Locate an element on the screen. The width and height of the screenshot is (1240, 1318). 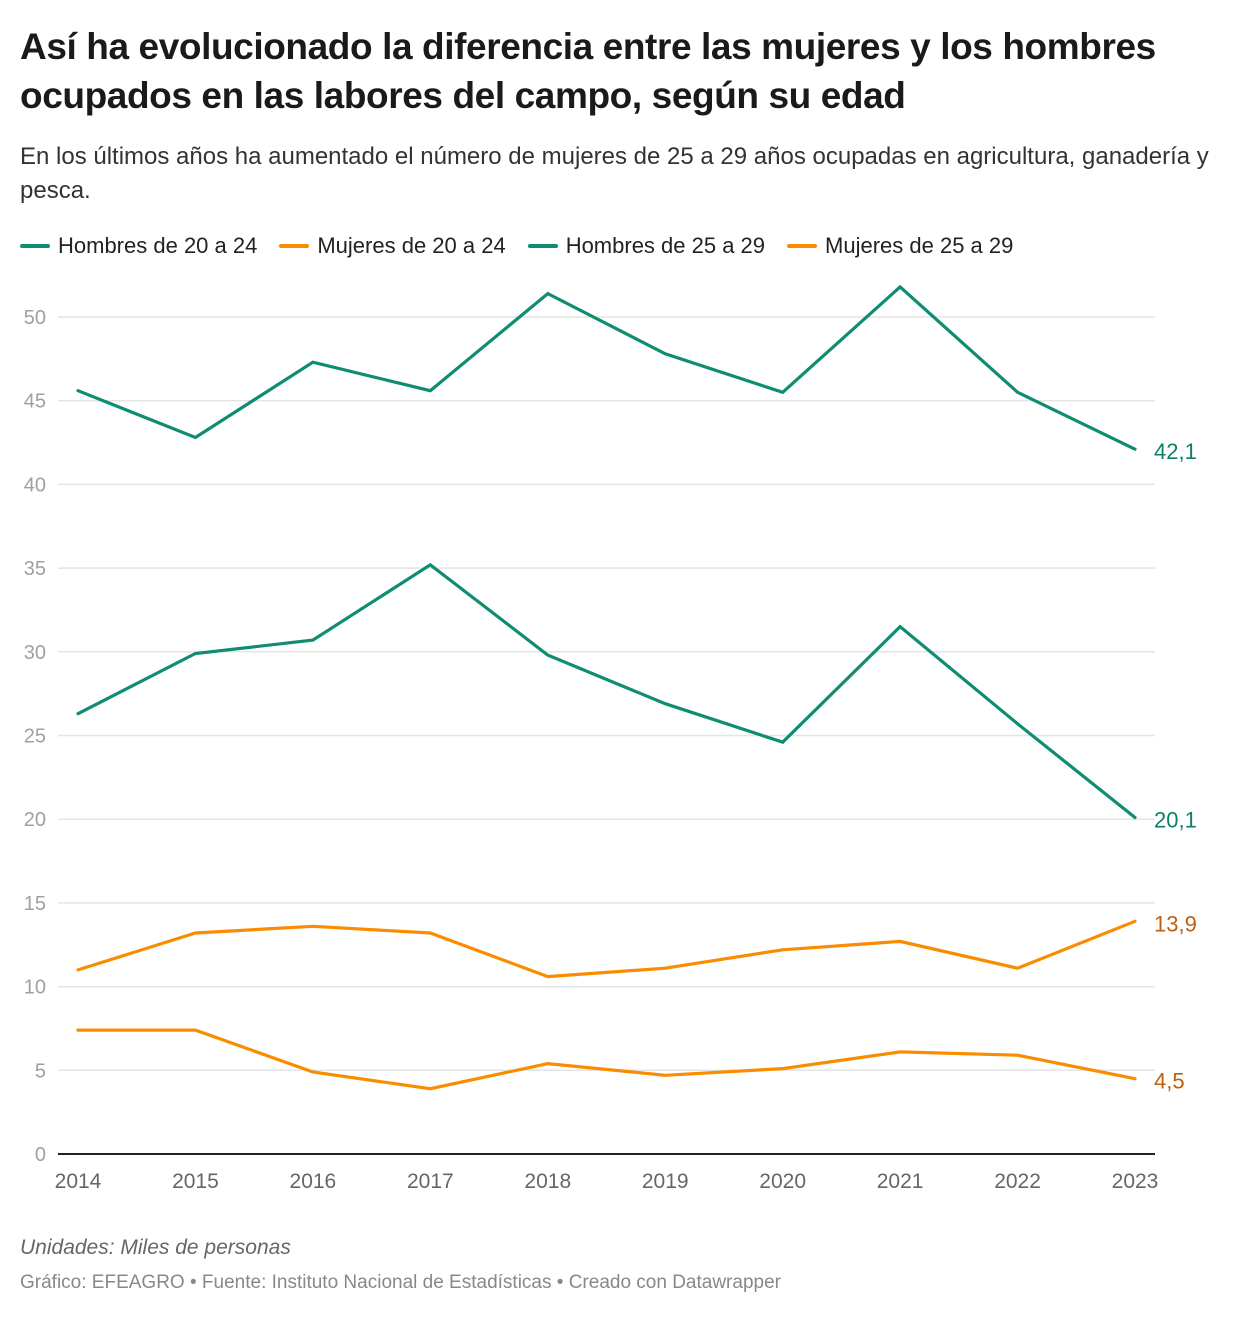
y-tick-label: 40 is located at coordinates (35, 485).